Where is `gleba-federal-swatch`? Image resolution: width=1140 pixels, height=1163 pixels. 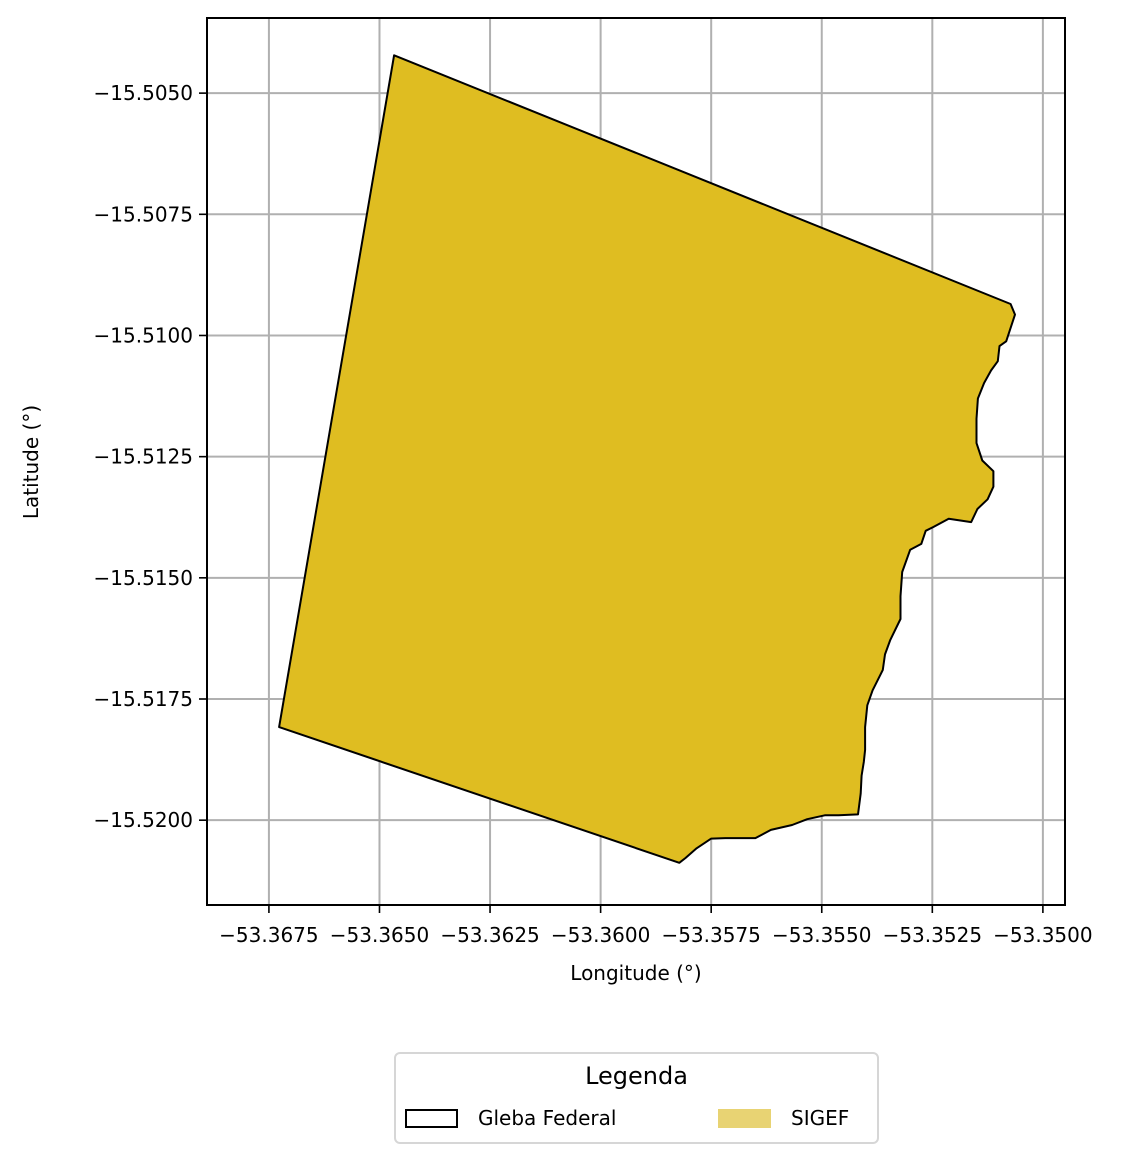
gleba-federal-swatch is located at coordinates (431, 1118).